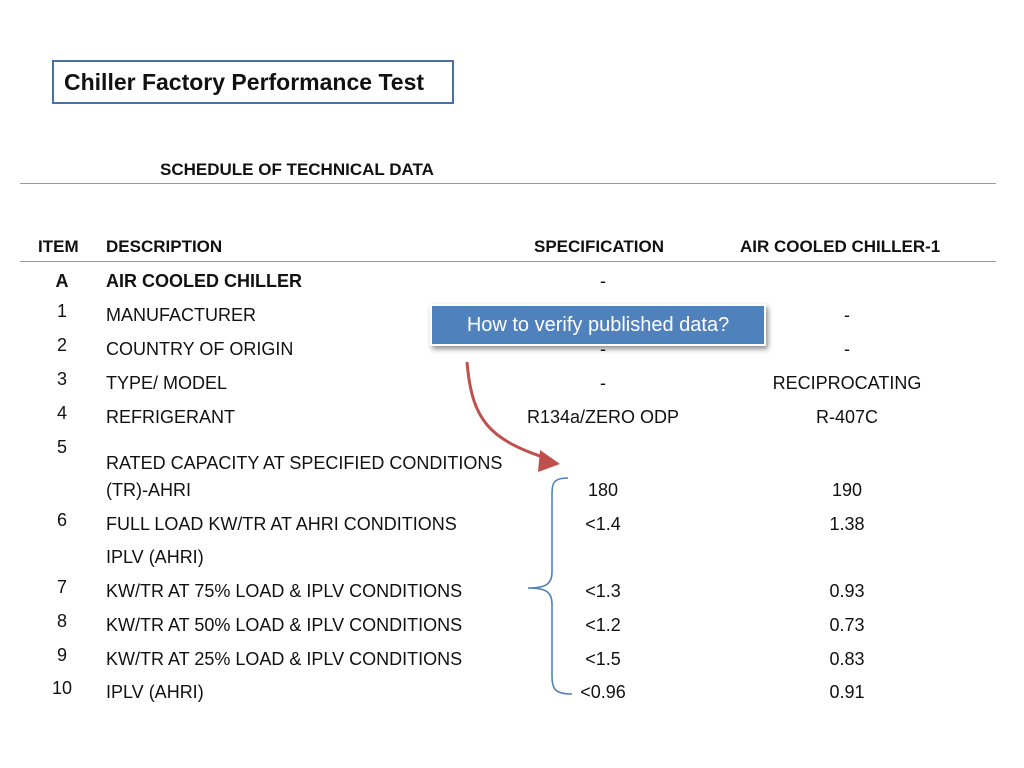 The height and width of the screenshot is (768, 1024). I want to click on table-row-specification: <0.96, so click(603, 692).